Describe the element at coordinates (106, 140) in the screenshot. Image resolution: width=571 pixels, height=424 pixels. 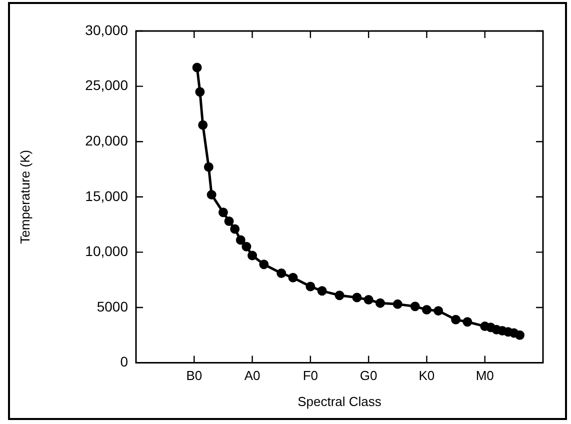
I see `y-tick-label: 20,000` at that location.